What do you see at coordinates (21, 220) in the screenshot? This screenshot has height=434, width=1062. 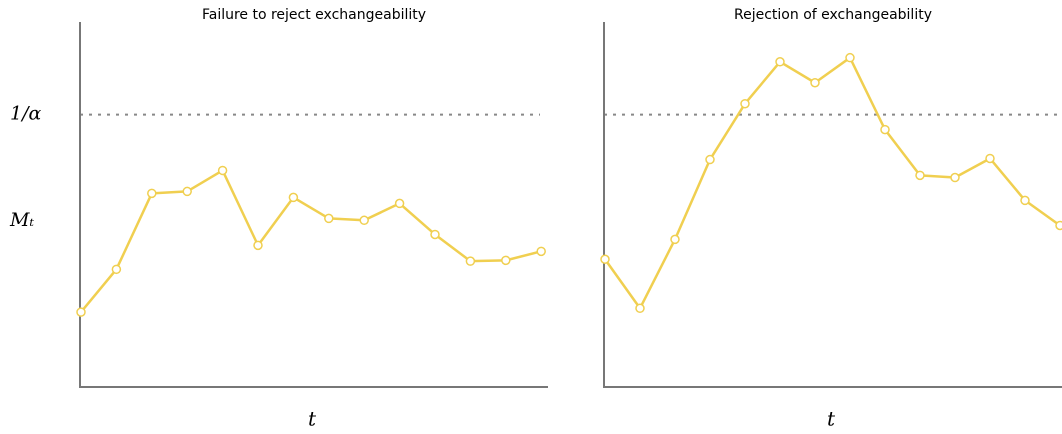 I see `y-tick-label: Mₜ` at bounding box center [21, 220].